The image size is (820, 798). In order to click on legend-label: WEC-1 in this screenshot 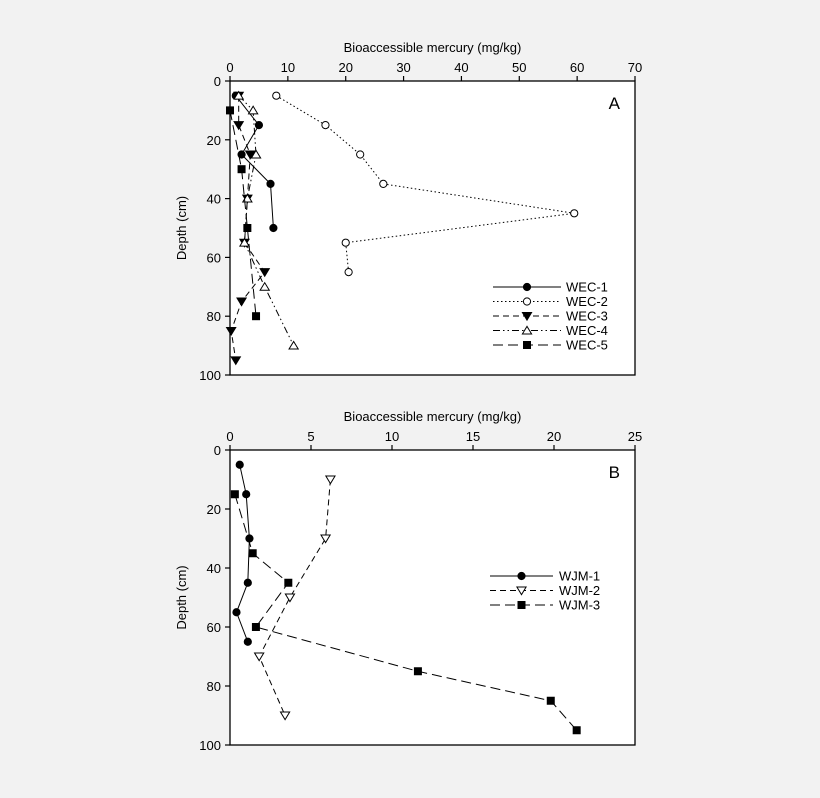, I will do `click(587, 287)`.